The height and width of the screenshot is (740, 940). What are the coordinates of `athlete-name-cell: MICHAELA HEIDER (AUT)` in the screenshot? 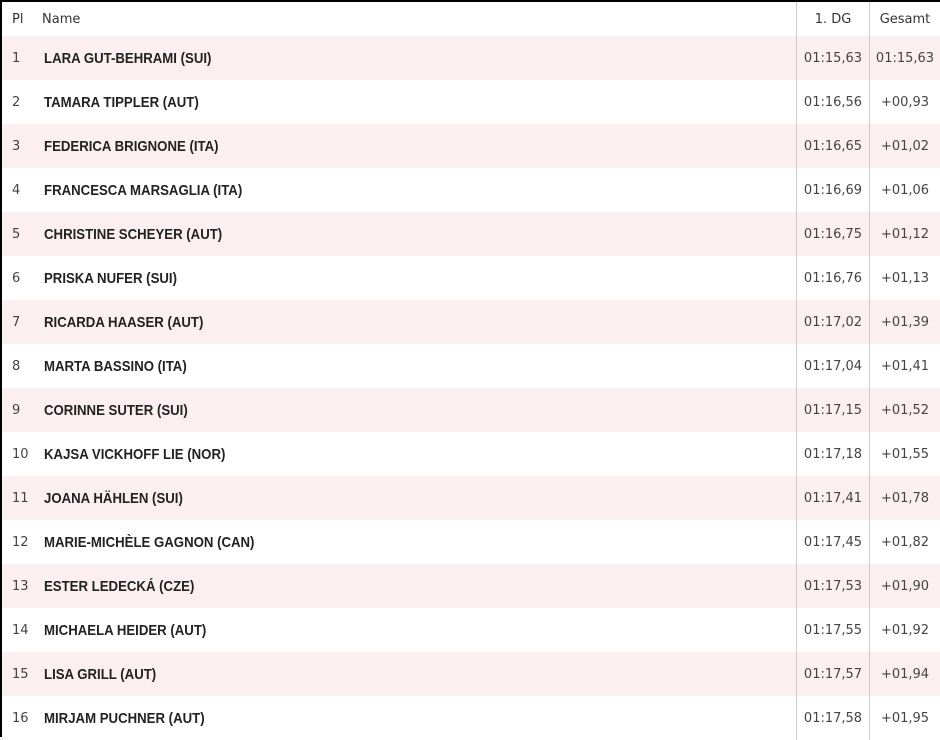 It's located at (419, 630).